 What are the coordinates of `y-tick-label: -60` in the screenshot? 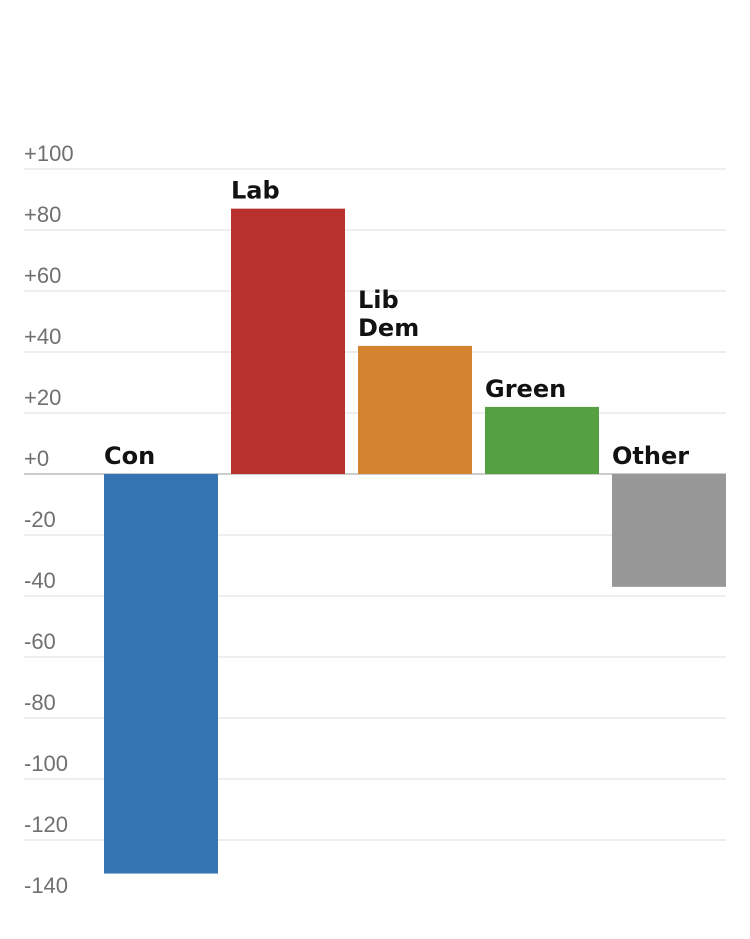 It's located at (40, 641).